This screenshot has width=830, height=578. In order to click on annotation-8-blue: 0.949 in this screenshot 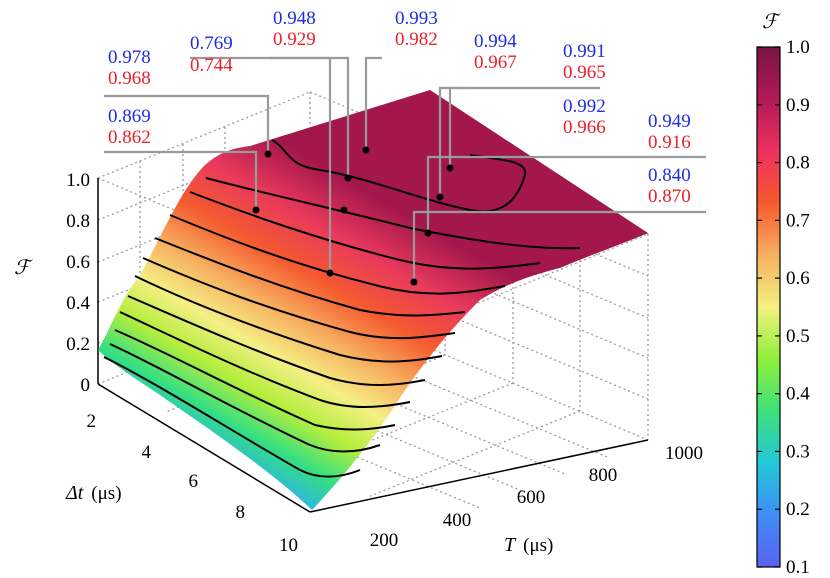, I will do `click(669, 121)`.